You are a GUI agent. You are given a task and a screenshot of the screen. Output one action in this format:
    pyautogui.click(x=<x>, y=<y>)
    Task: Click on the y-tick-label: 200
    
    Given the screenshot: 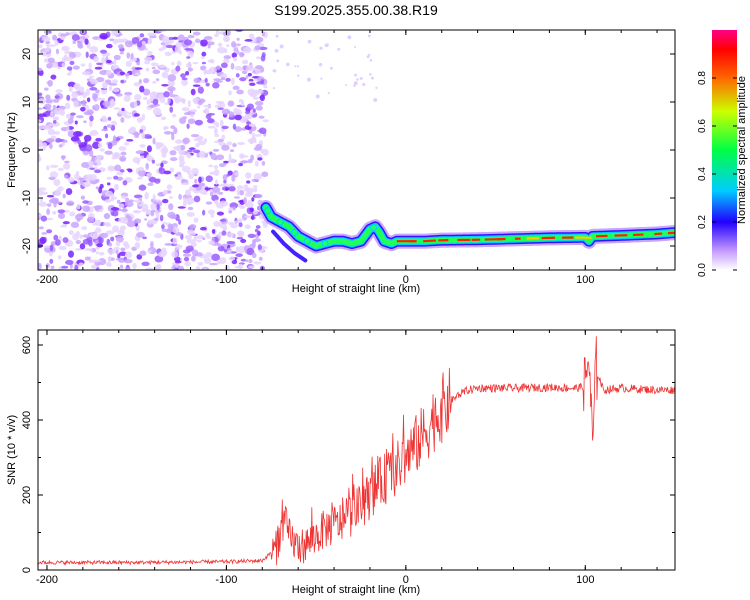 What is the action you would take?
    pyautogui.click(x=27, y=495)
    